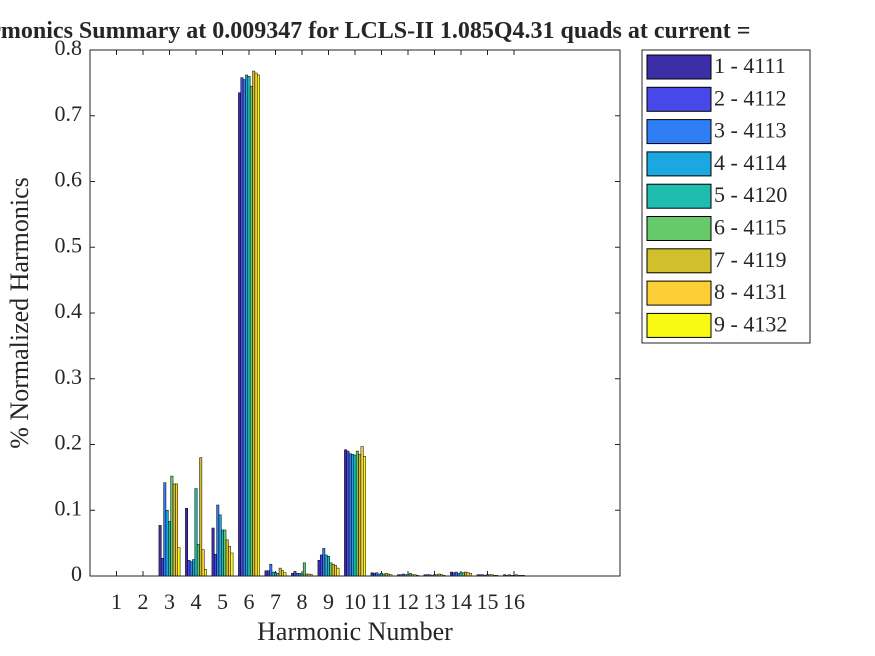  Describe the element at coordinates (750, 97) in the screenshot. I see `legend-label: 2 - 4112` at that location.